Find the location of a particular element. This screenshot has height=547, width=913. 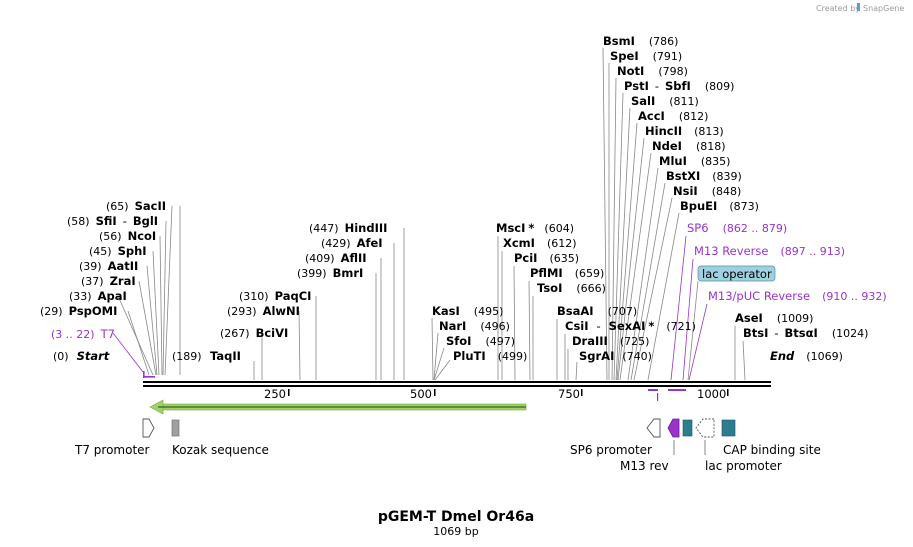

site-pcii: PciI (635) is located at coordinates (546, 258).